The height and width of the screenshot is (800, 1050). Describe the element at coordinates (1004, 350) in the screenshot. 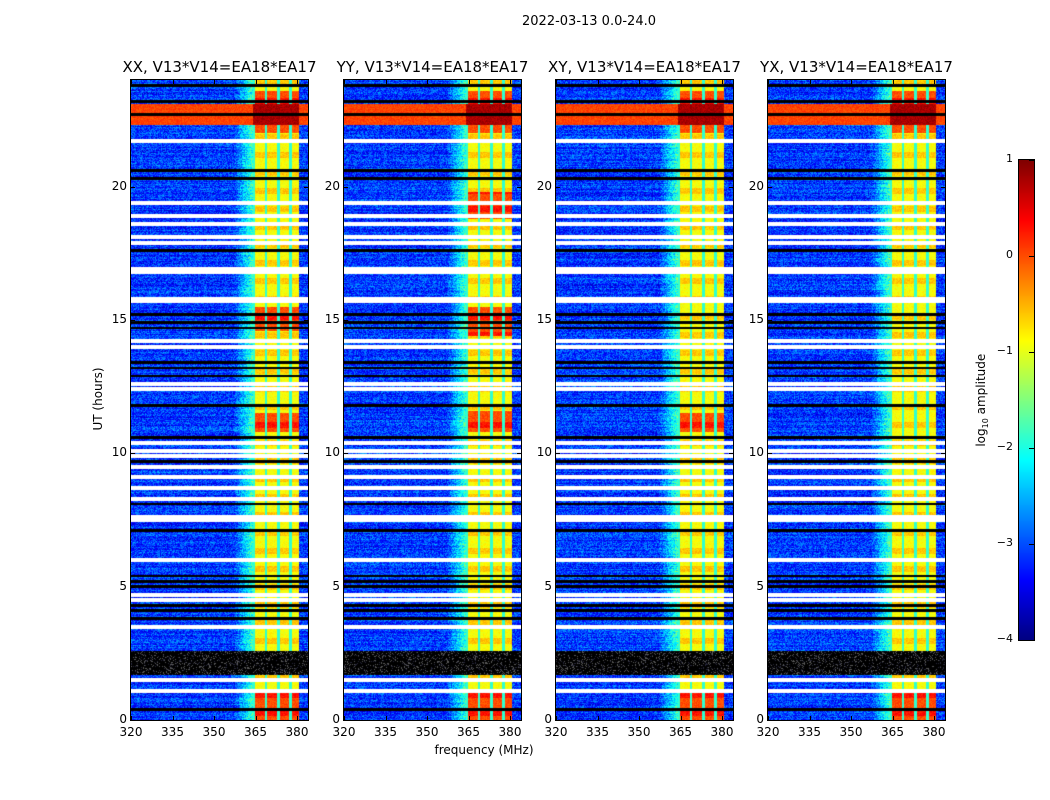

I see `colorbar-tick-label: −1` at that location.